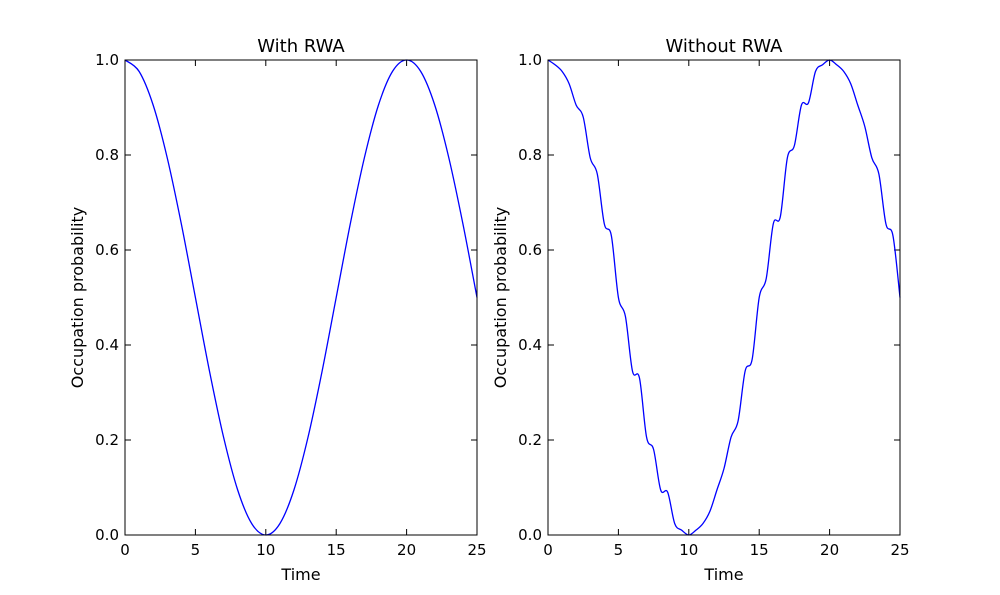  Describe the element at coordinates (725, 46) in the screenshot. I see `panel-title: Without RWA` at that location.